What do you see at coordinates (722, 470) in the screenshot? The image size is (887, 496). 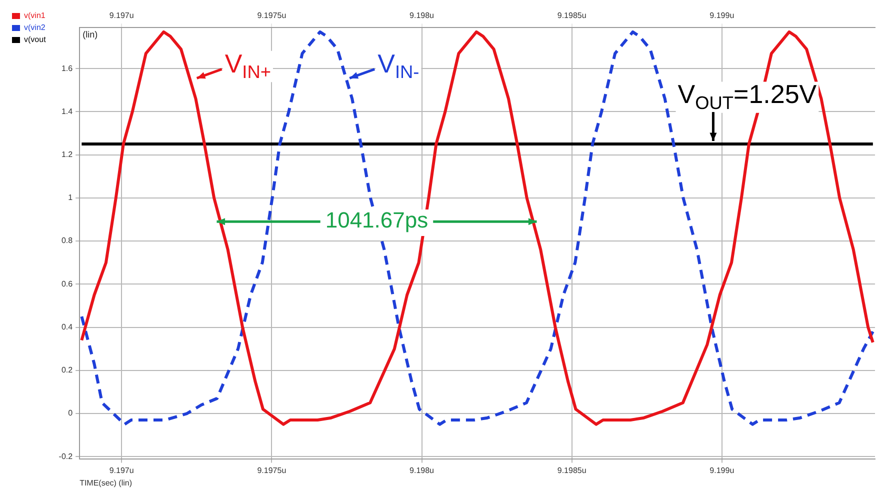 I see `x-tick-label: 9.199u` at bounding box center [722, 470].